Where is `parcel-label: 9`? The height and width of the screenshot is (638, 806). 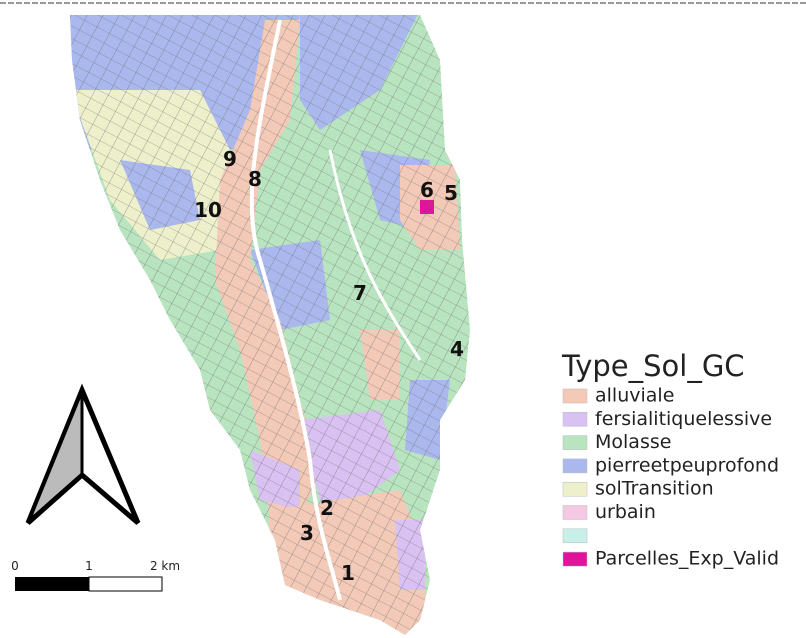 parcel-label: 9 is located at coordinates (230, 159).